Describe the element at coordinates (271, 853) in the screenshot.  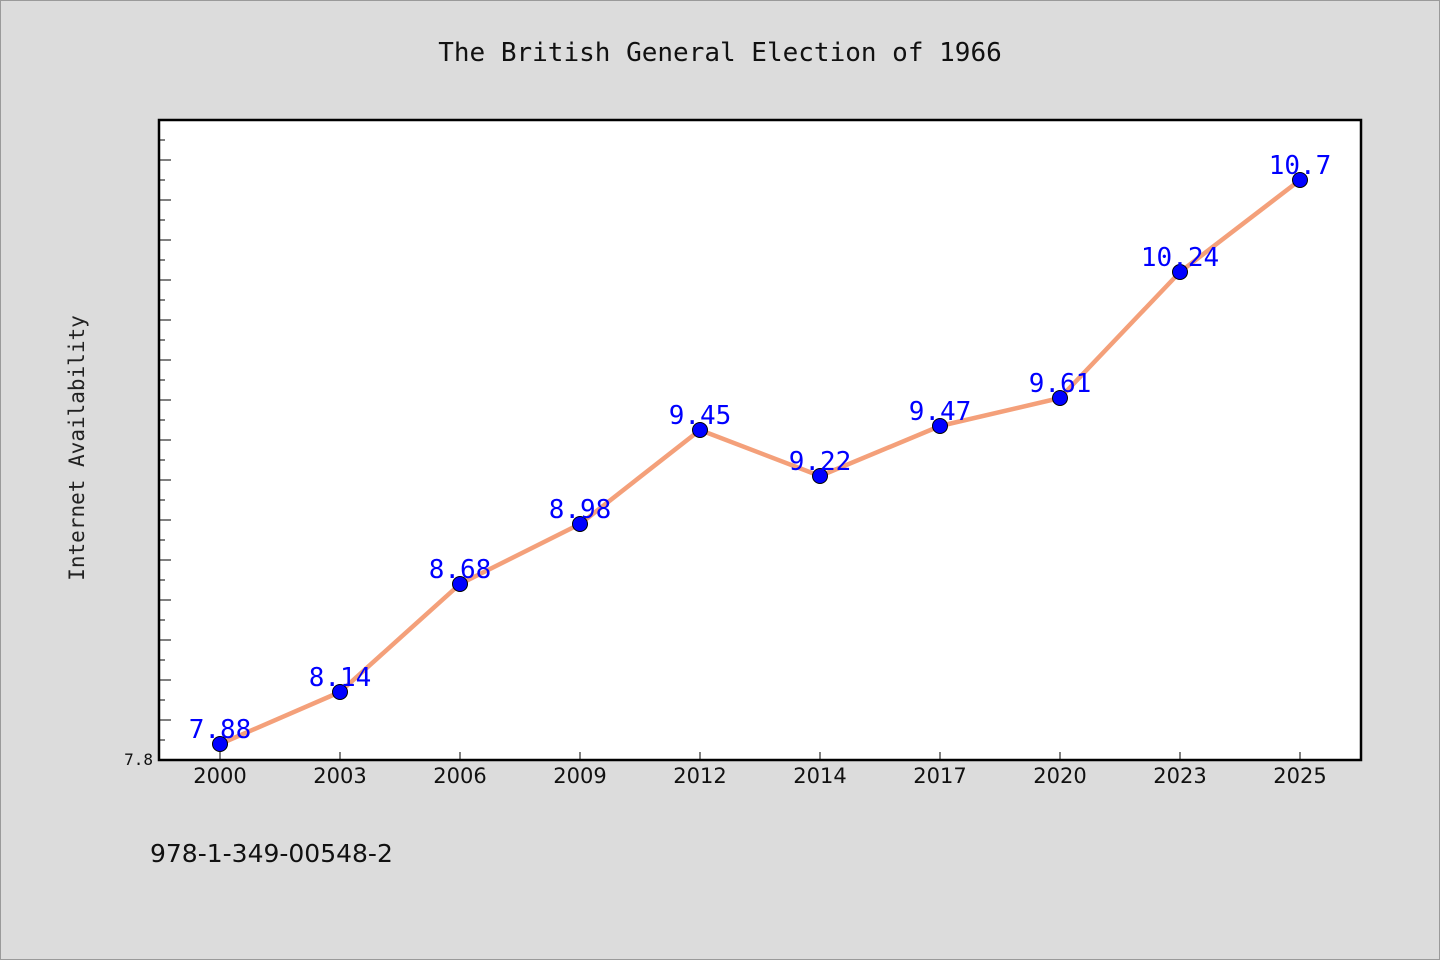
I see `footer-isbn: 978-1-349-00548-2` at that location.